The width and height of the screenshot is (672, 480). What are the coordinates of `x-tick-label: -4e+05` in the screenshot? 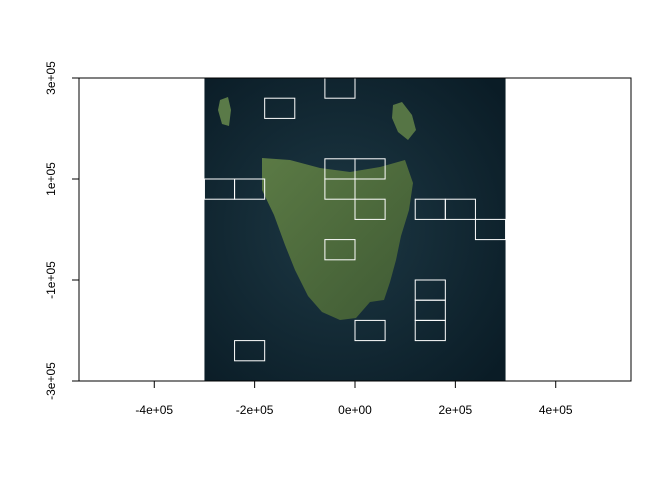 It's located at (154, 410).